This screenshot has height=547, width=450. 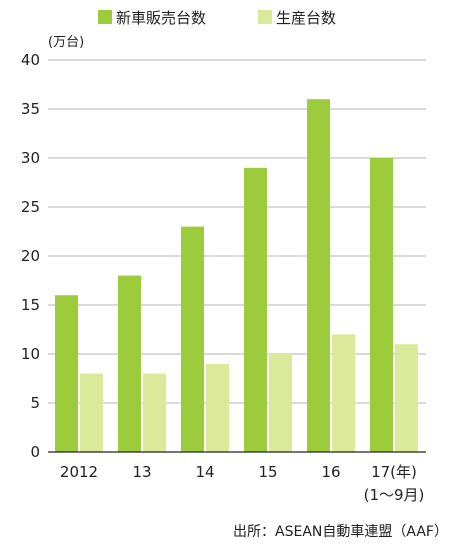 What do you see at coordinates (141, 472) in the screenshot?
I see `x-tick-label: 13` at bounding box center [141, 472].